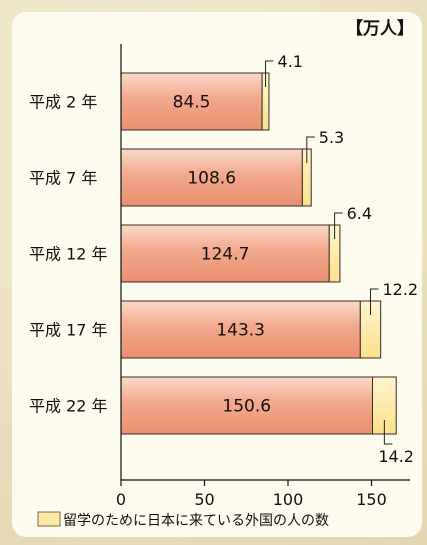 Image resolution: width=427 pixels, height=545 pixels. What do you see at coordinates (400, 289) in the screenshot?
I see `extra-value-label: 12.2` at bounding box center [400, 289].